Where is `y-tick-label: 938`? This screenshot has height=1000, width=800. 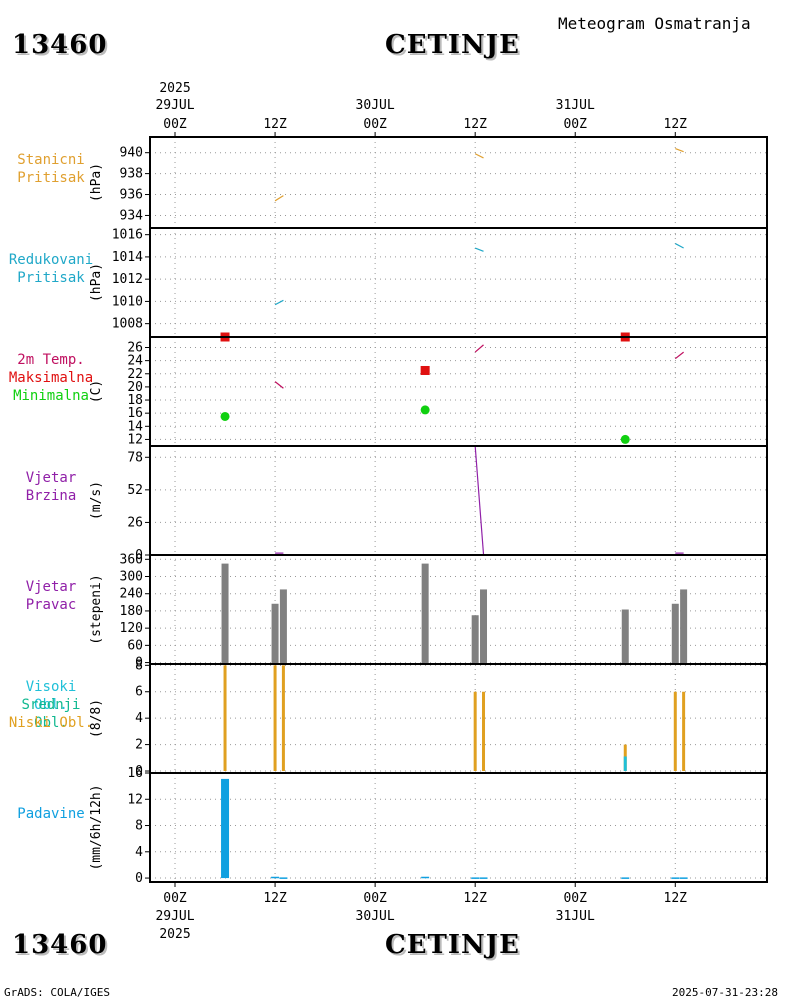
y-tick-label: 938 is located at coordinates (131, 174).